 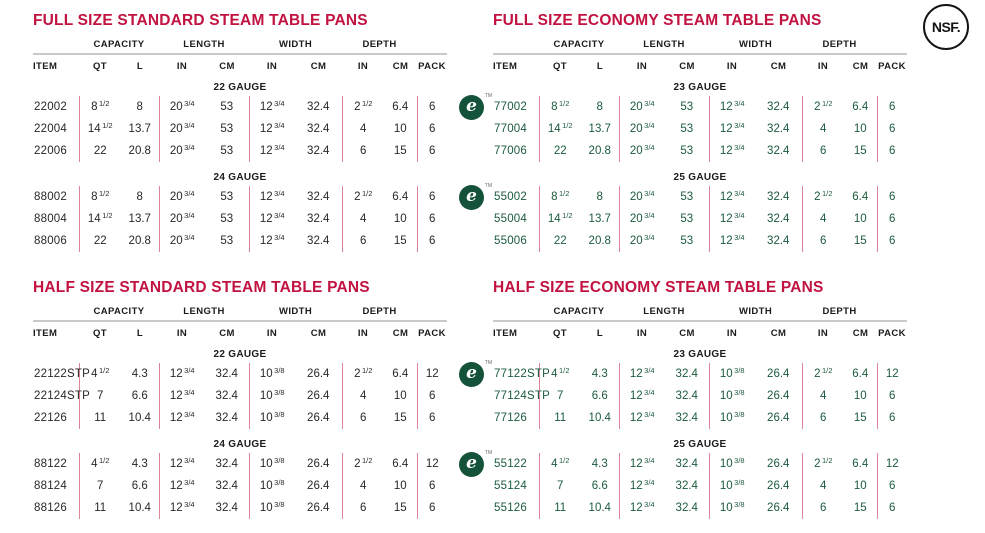 I want to click on table-row: 55002 8 1/2 8 20 3/4 53 12 3/4 32.4 2 1/2 6.4 6, so click(x=700, y=197).